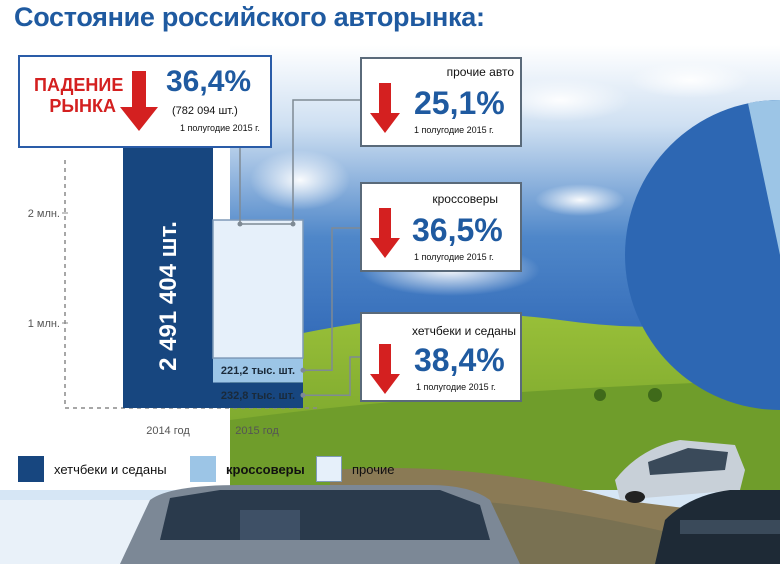 This screenshot has height=564, width=780. I want to click on callout-crossovers: кроссоверы 36,5% 1 полугодие 2015 г., so click(441, 227).